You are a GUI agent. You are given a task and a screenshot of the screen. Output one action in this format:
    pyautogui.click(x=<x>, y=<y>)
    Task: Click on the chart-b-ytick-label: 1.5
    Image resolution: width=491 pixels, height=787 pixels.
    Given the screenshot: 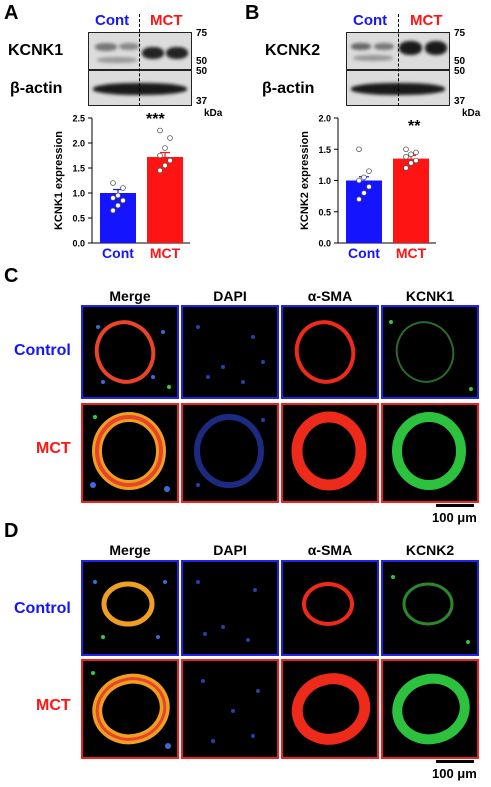 What is the action you would take?
    pyautogui.click(x=324, y=150)
    